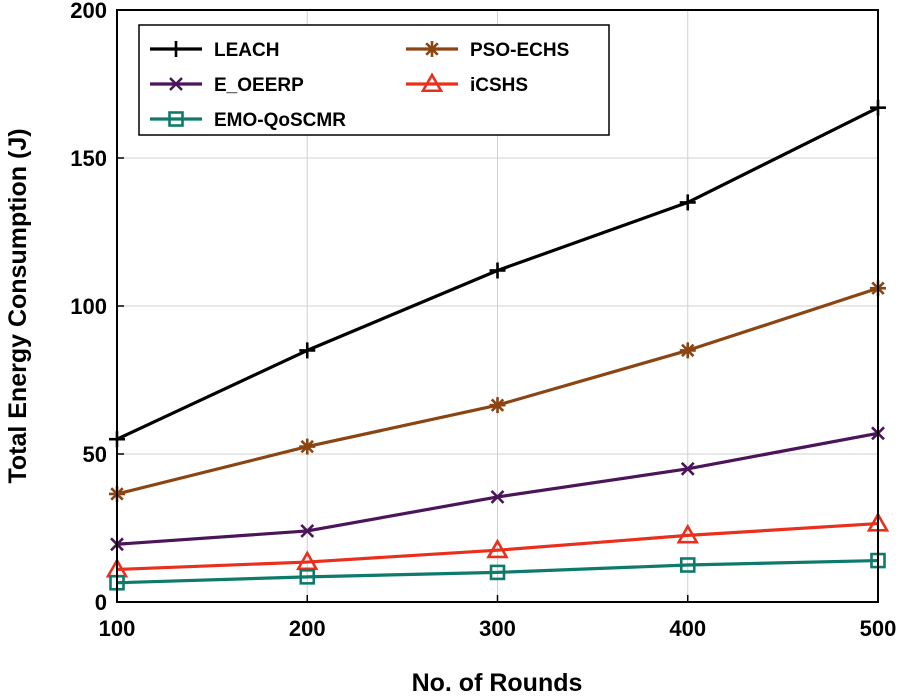 This screenshot has width=902, height=698. I want to click on series-line-icshs, so click(497, 546).